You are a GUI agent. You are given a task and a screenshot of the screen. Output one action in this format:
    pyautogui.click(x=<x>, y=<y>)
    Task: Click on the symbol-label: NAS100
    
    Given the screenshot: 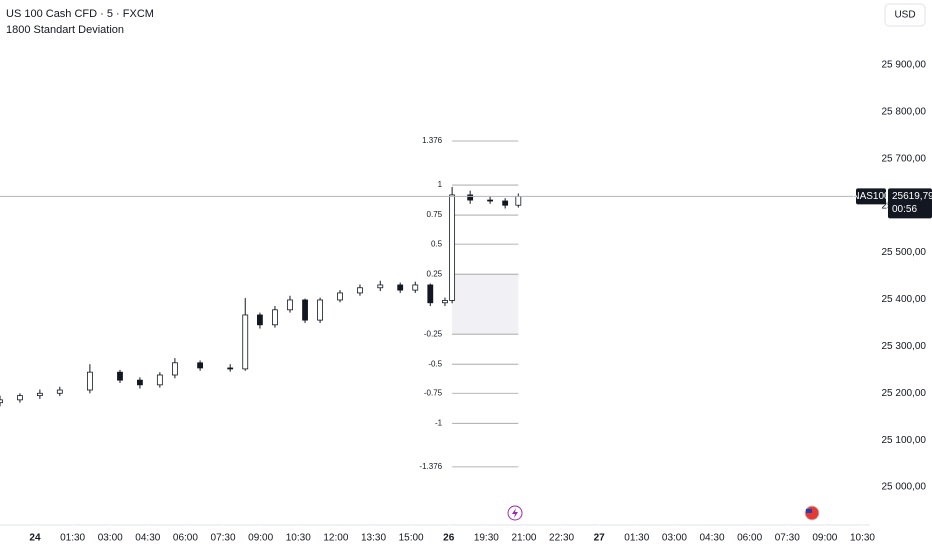 What is the action you would take?
    pyautogui.click(x=871, y=196)
    